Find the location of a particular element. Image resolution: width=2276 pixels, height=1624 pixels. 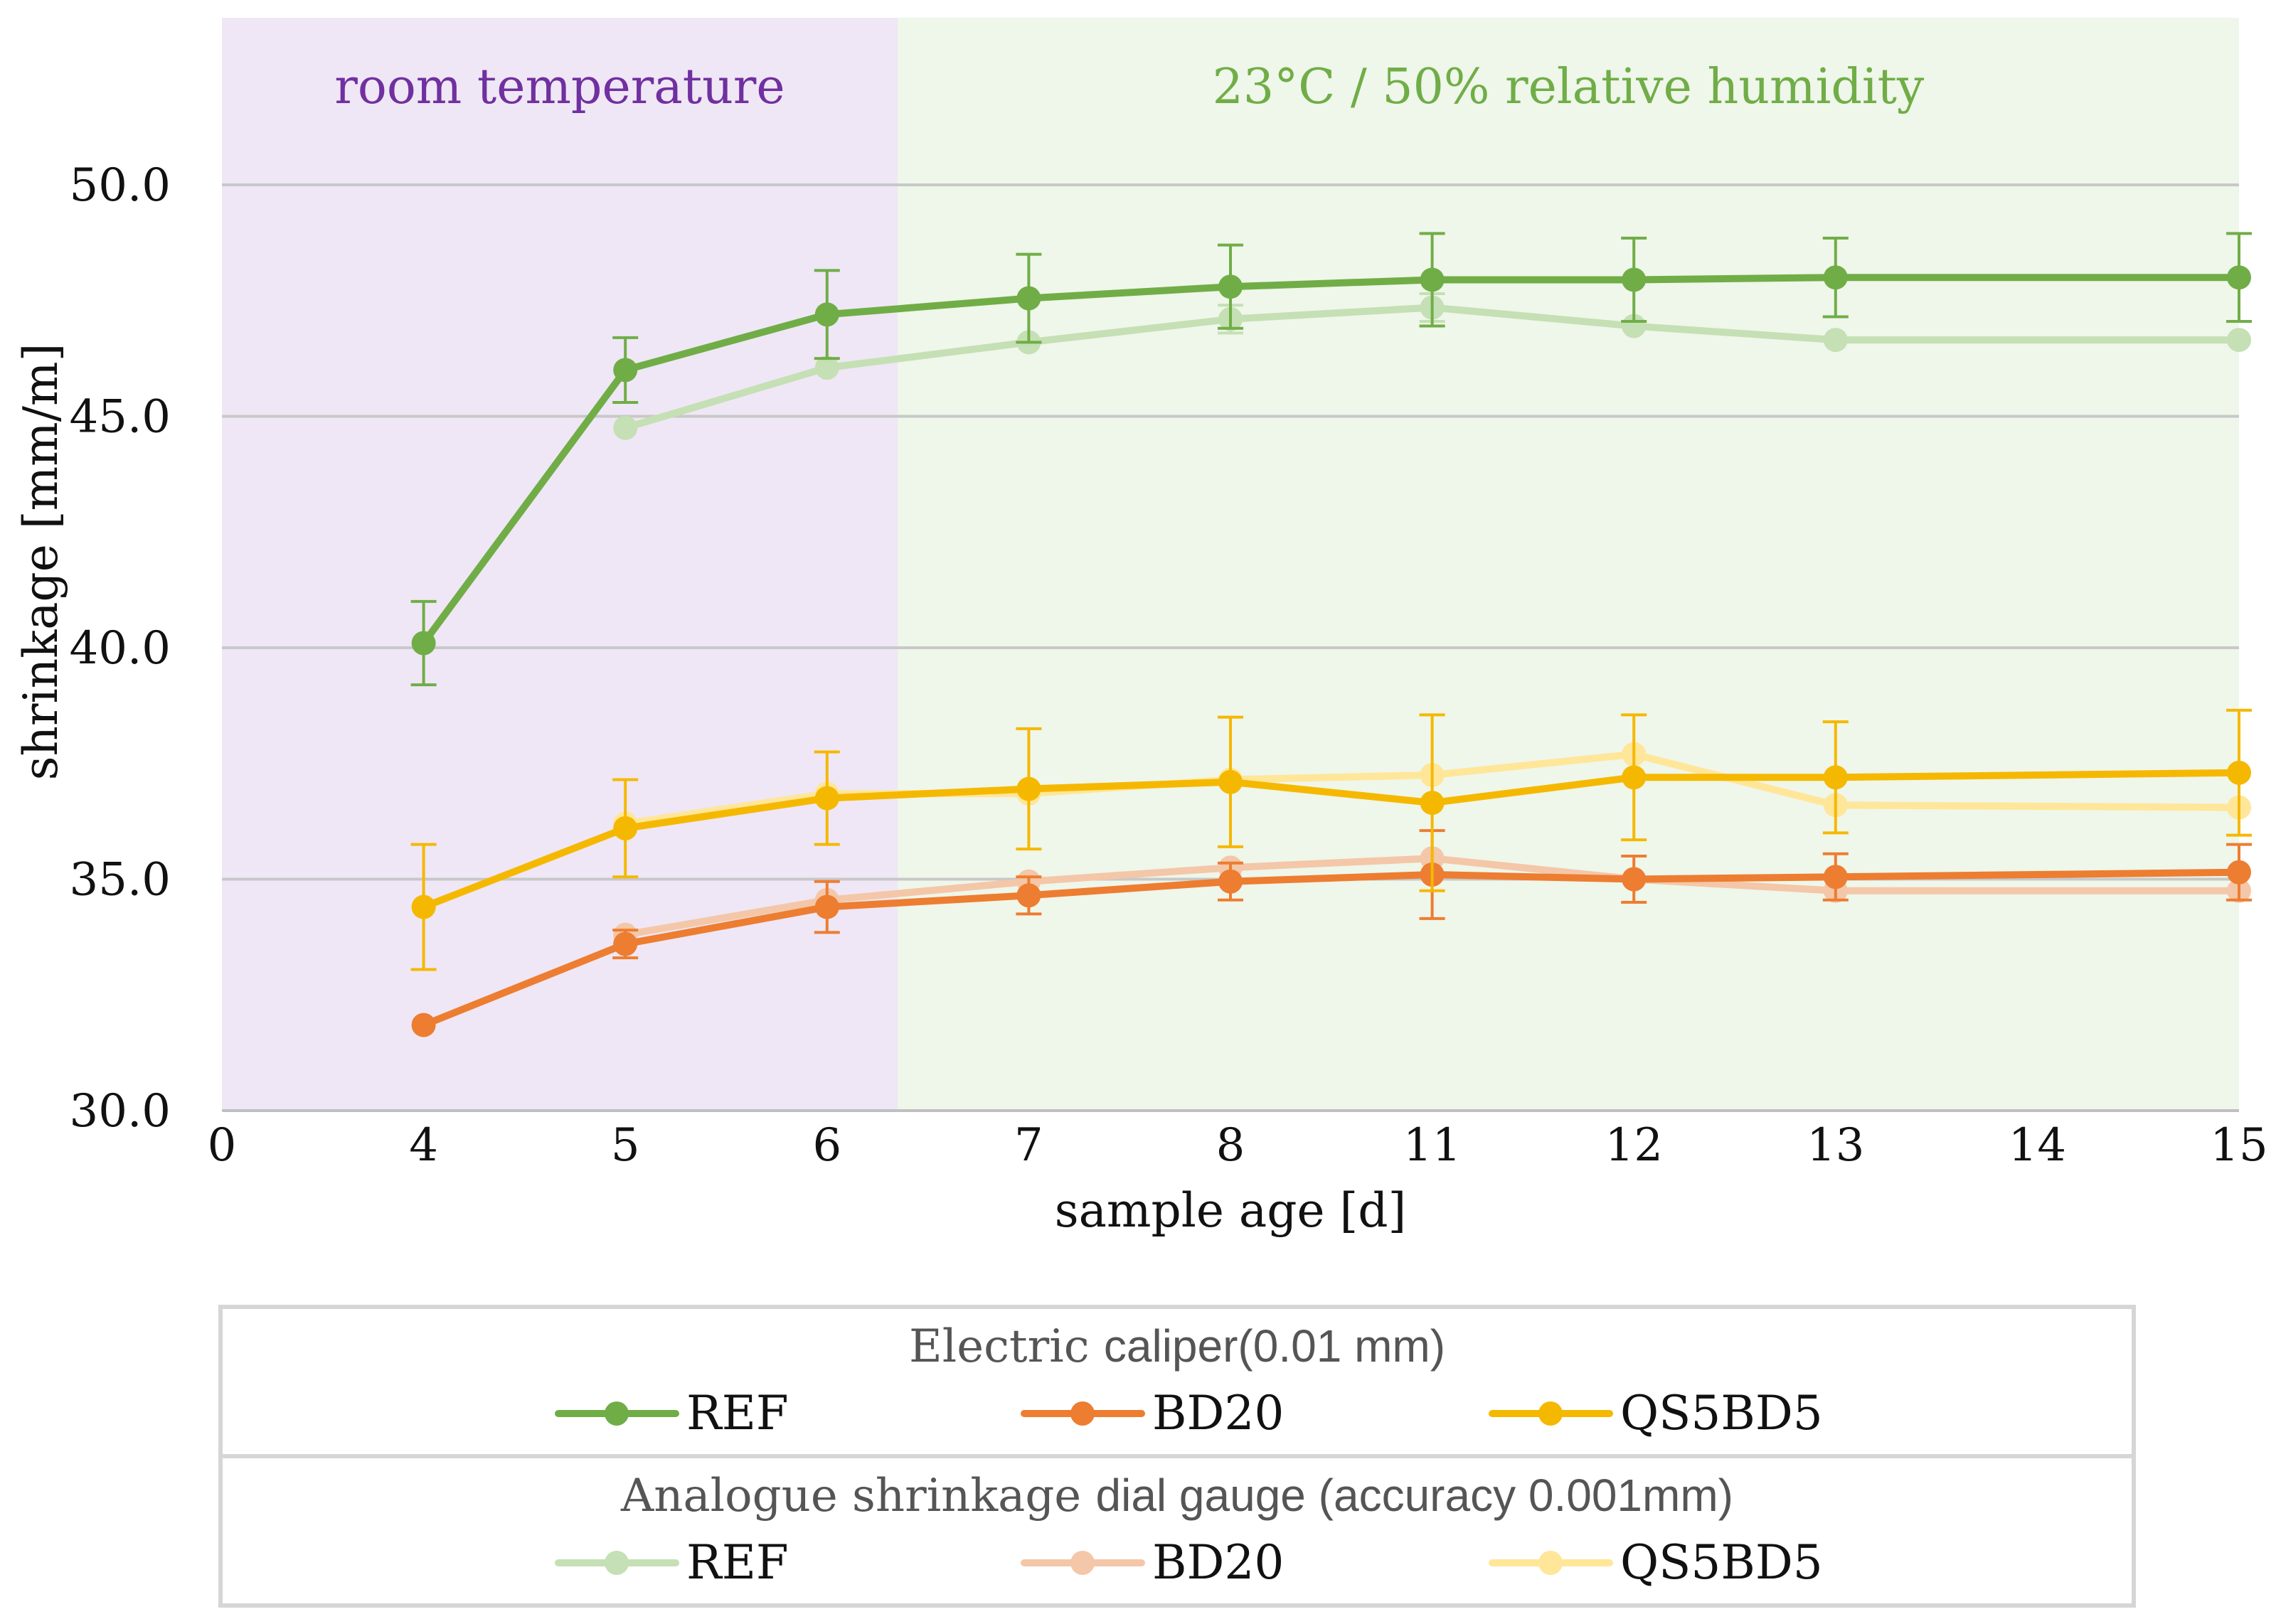

region-label-0: room temperature is located at coordinates (559, 87).